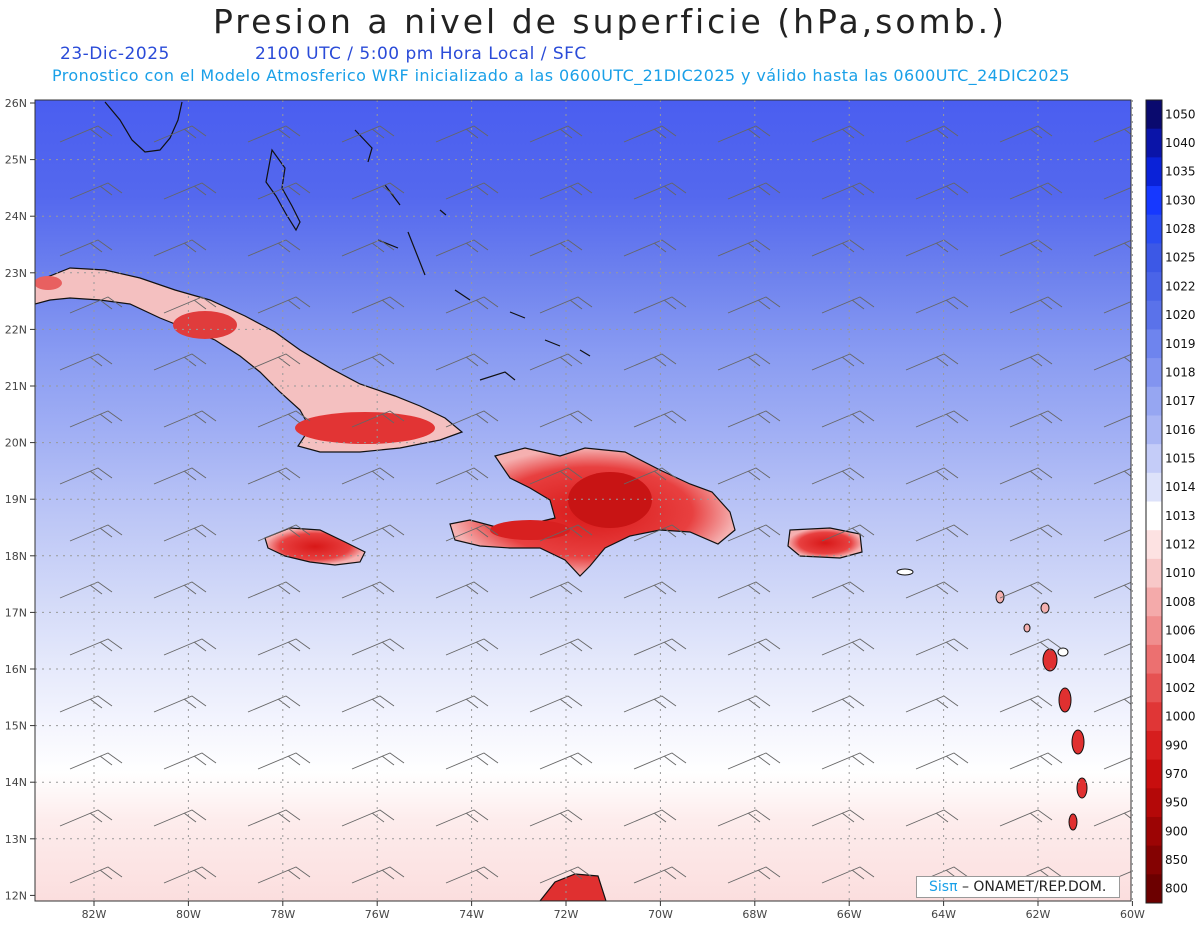 The height and width of the screenshot is (927, 1200). What do you see at coordinates (1180, 229) in the screenshot?
I see `colorbar-label: 1028` at bounding box center [1180, 229].